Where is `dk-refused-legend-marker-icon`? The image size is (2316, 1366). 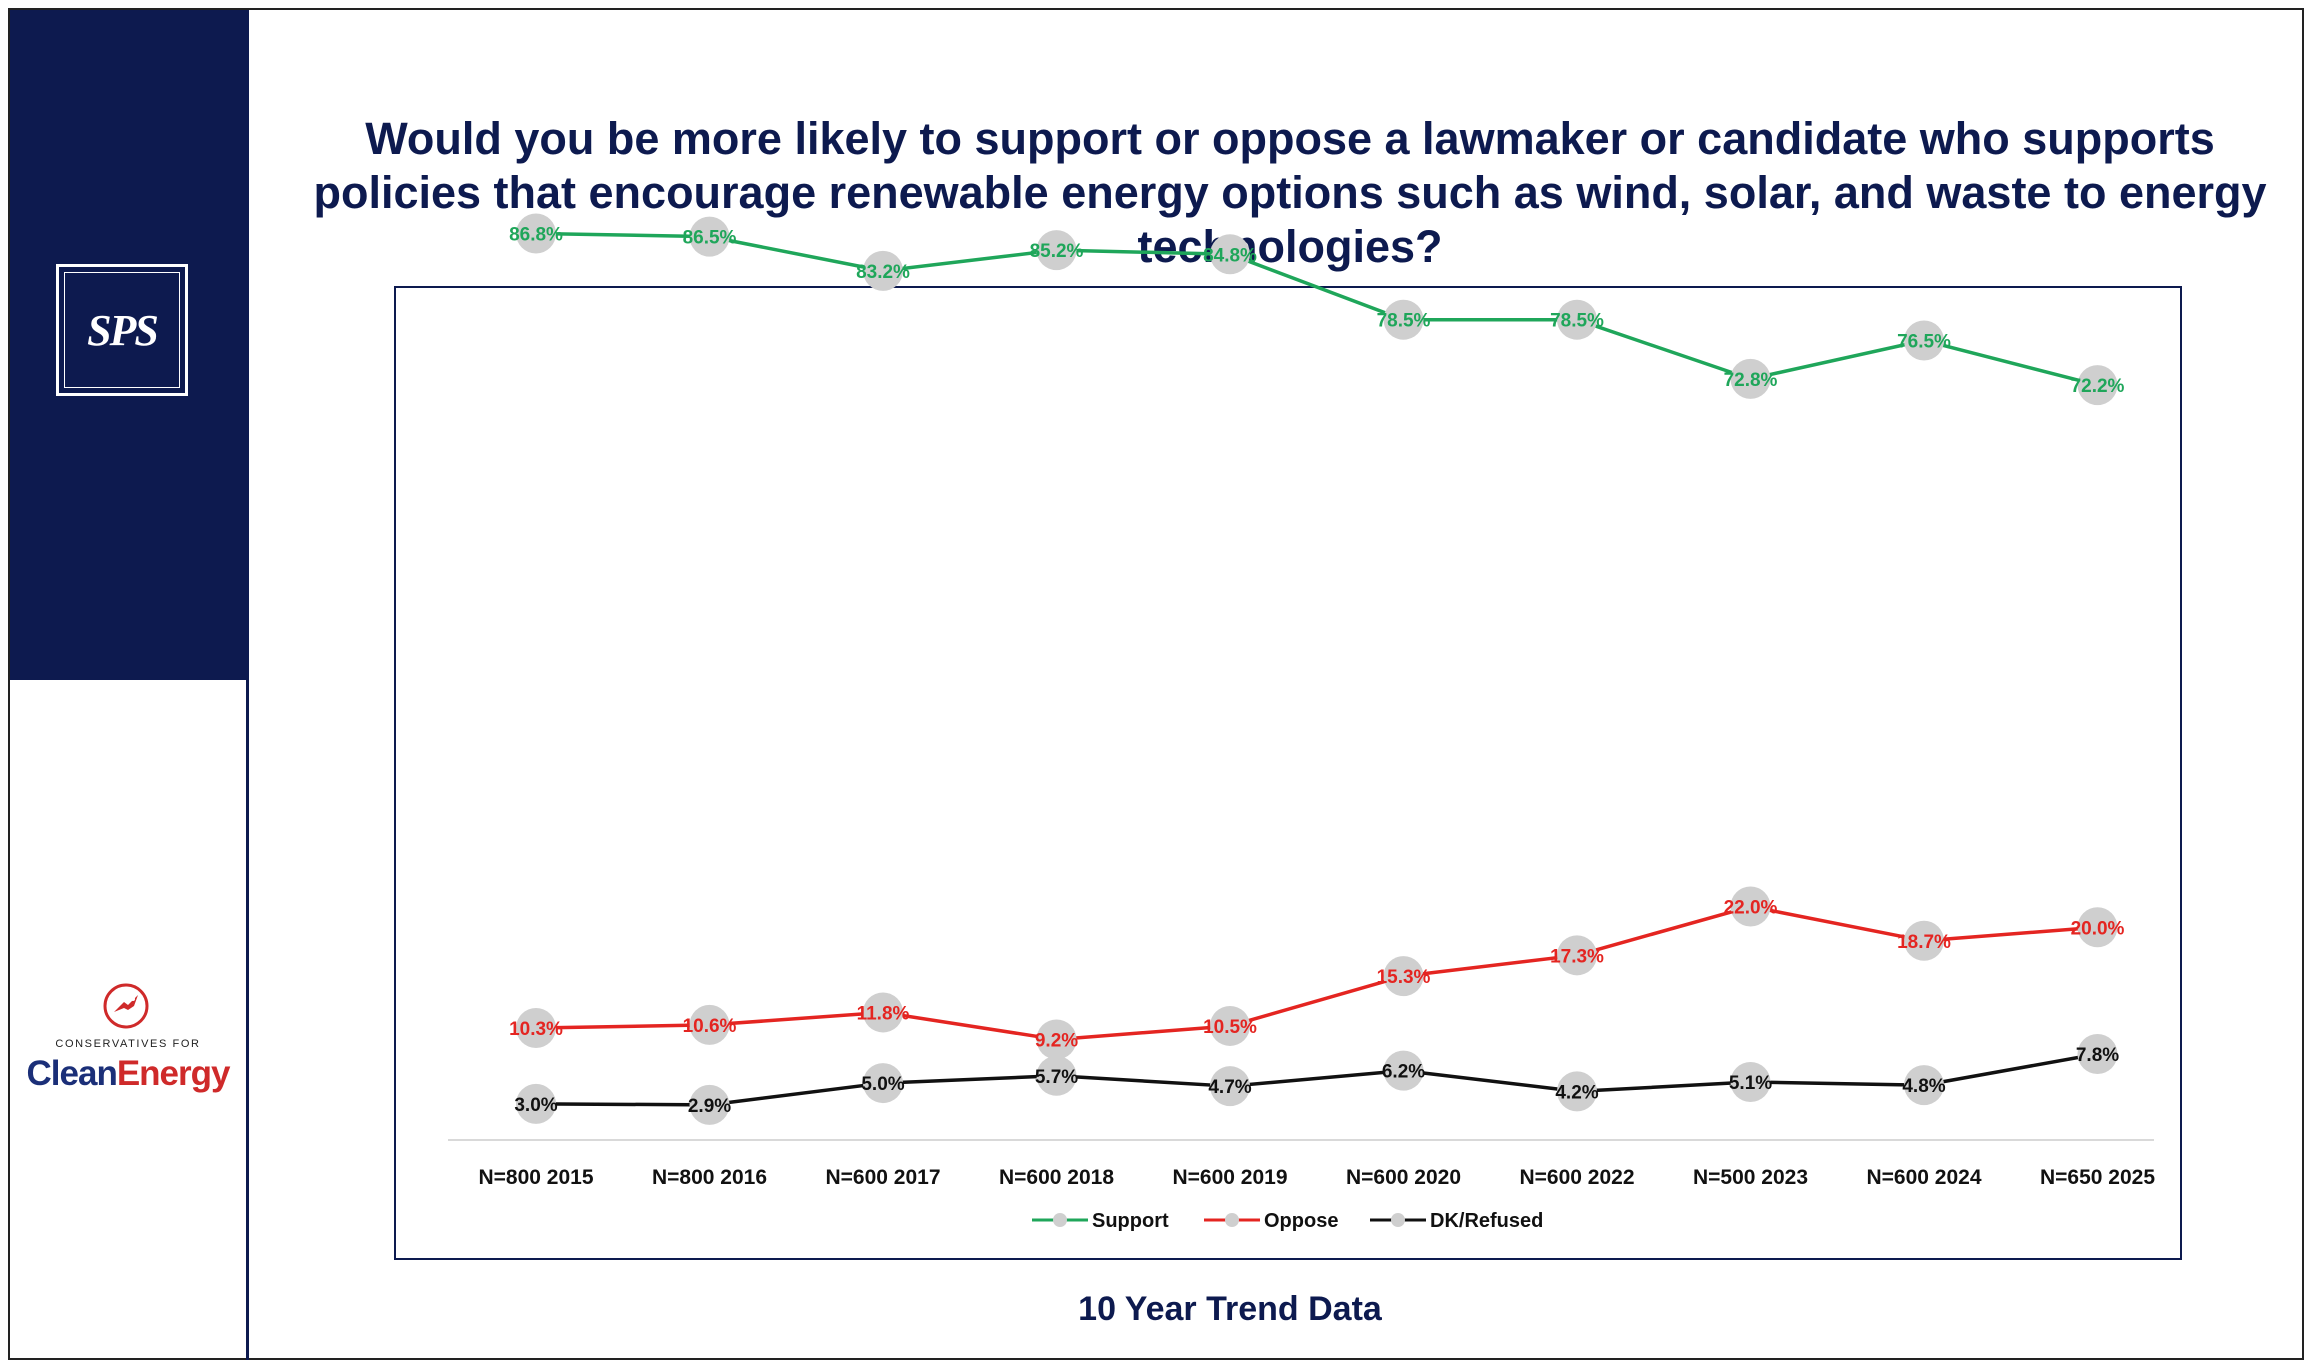
dk-refused-legend-marker-icon is located at coordinates (1398, 1220).